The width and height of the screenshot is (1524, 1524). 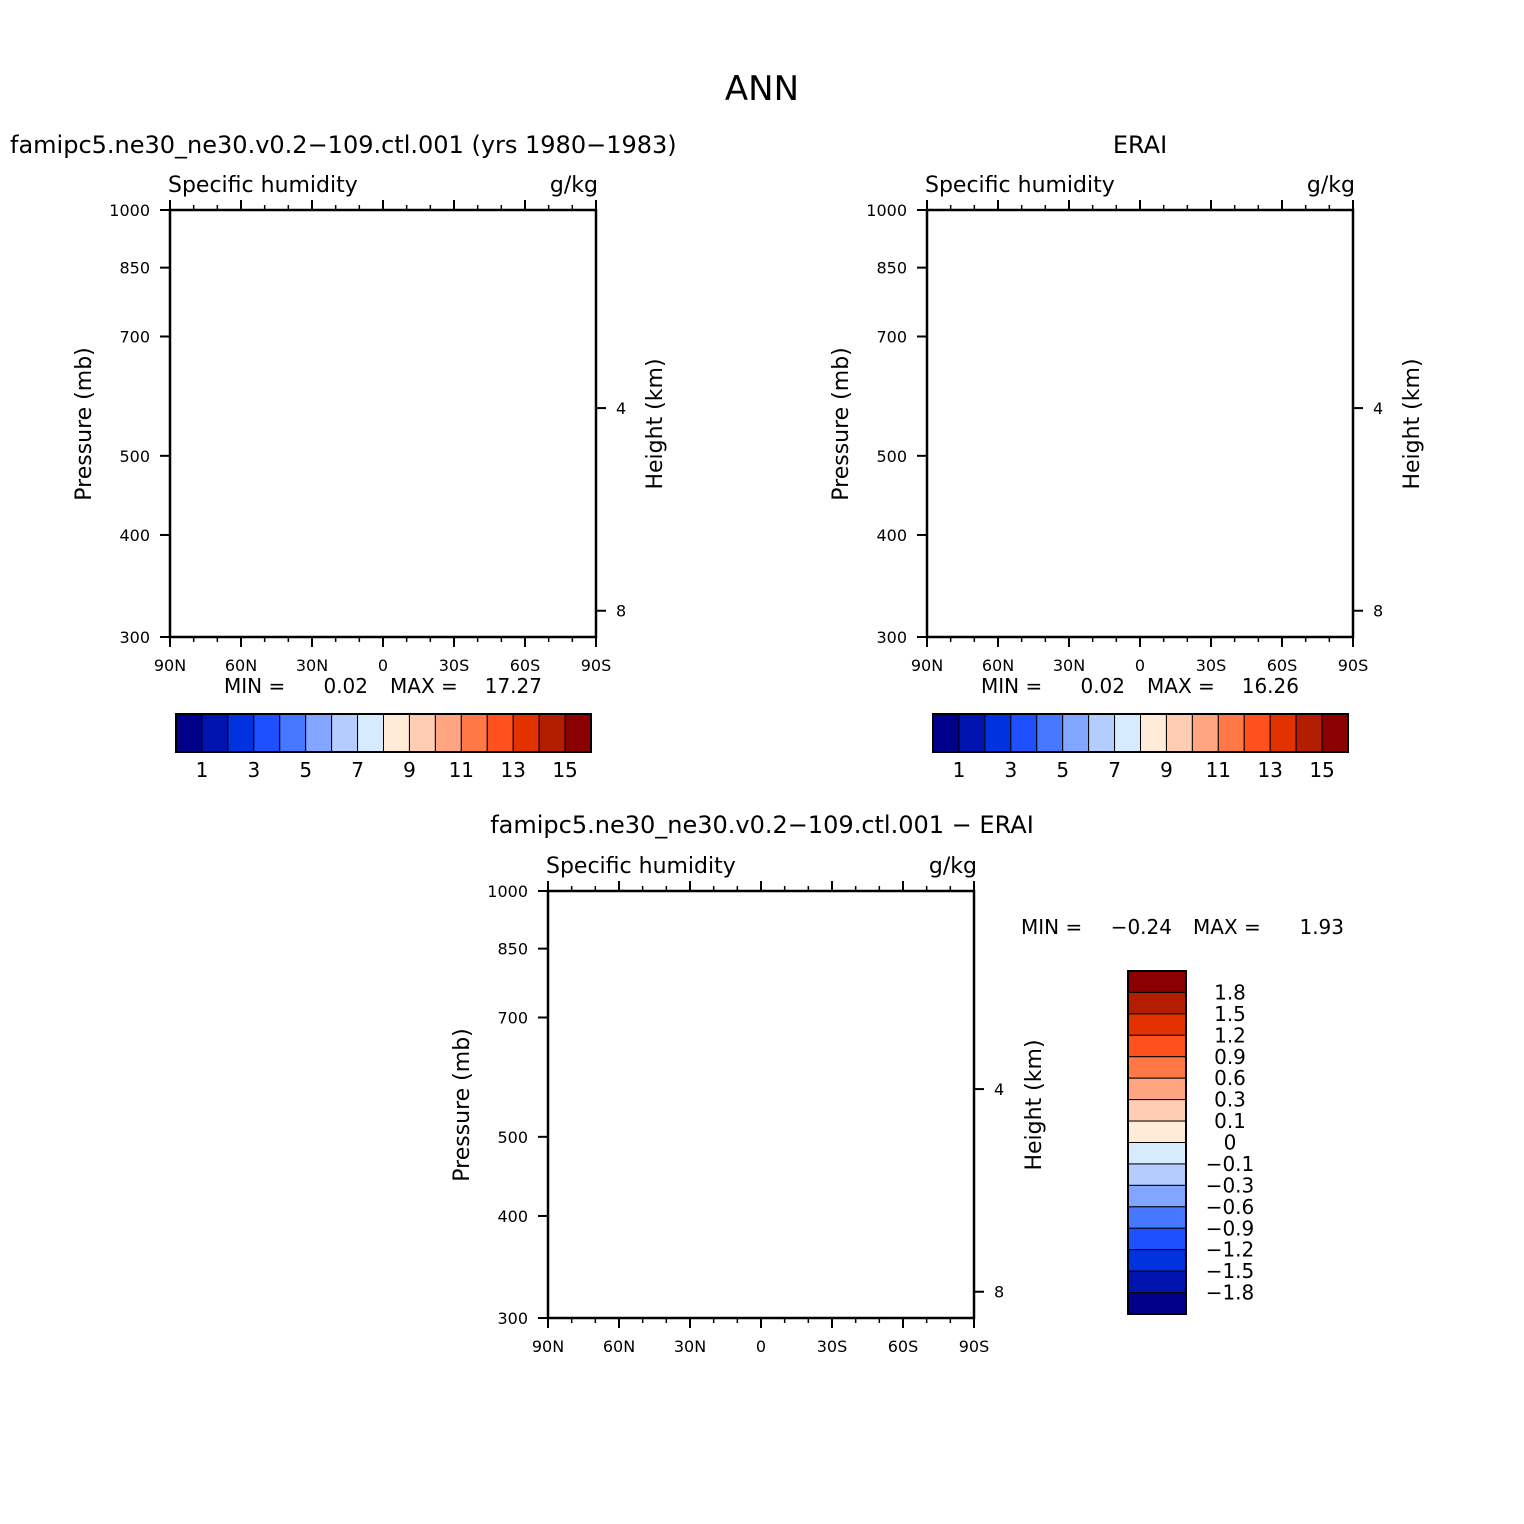 I want to click on model-axes: 90N 60N 30N 0 30S 60S 90S 300 400 500 700 850 1000 8 4, so click(x=367, y=437).